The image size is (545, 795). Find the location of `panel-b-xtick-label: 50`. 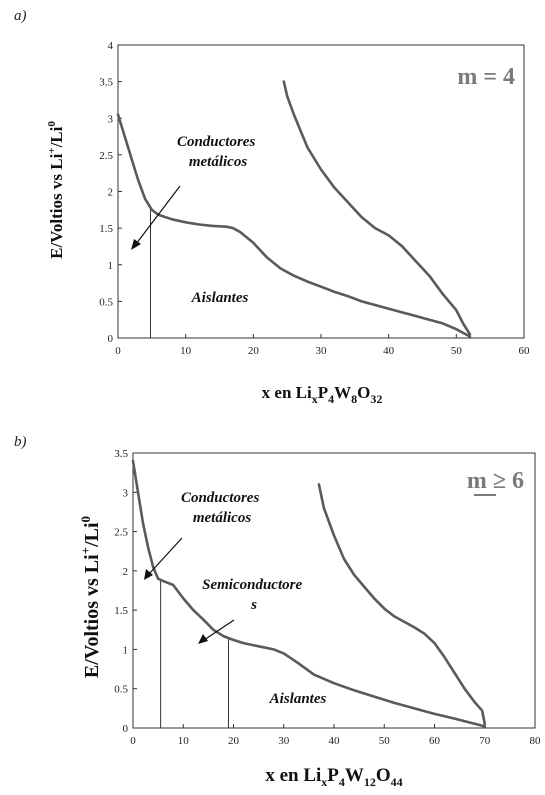

panel-b-xtick-label: 50 is located at coordinates (385, 741).